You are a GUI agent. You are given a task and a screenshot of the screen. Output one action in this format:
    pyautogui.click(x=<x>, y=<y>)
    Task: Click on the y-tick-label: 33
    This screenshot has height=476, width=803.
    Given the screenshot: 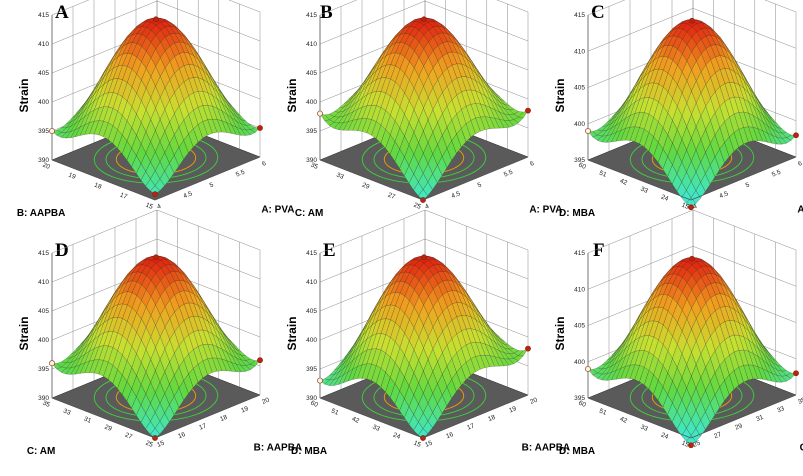 What is the action you would take?
    pyautogui.click(x=376, y=428)
    